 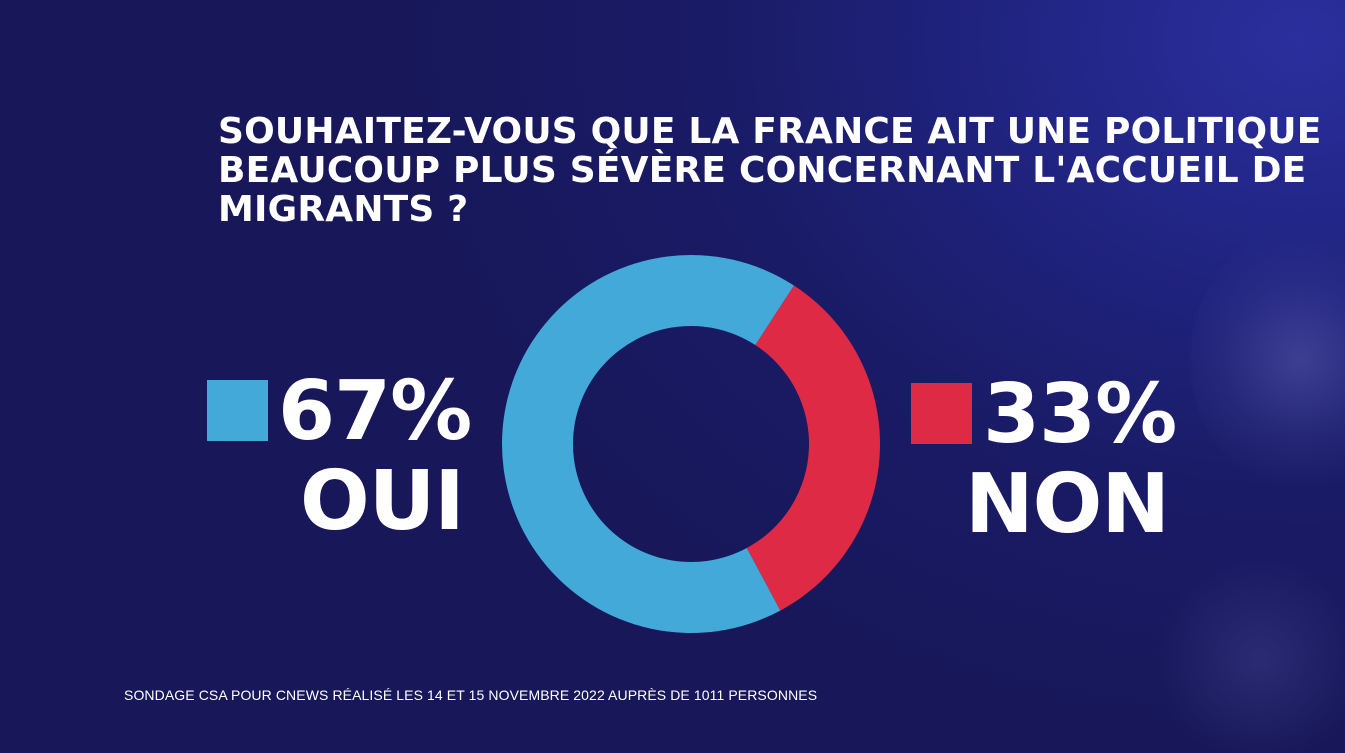 What do you see at coordinates (1267, 360) in the screenshot?
I see `background-glow` at bounding box center [1267, 360].